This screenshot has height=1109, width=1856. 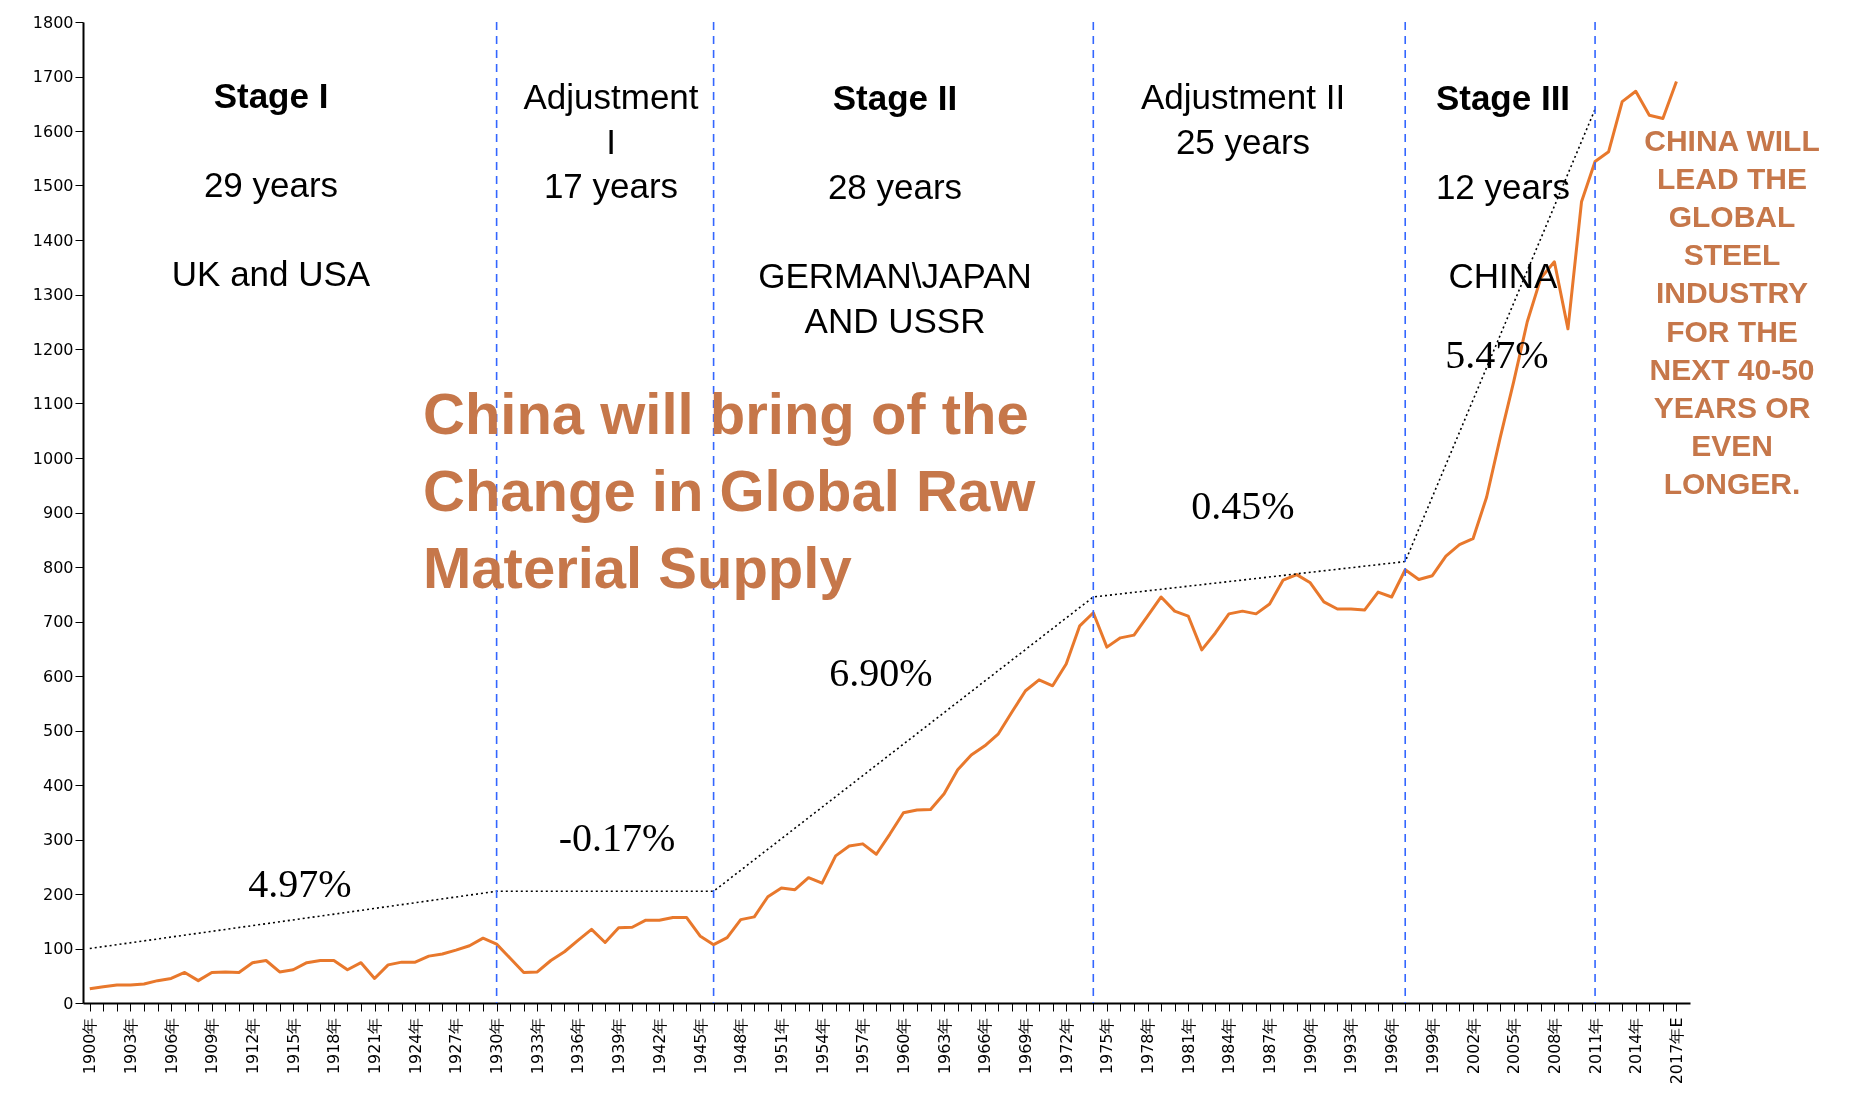 What do you see at coordinates (1188, 1046) in the screenshot?
I see `x-tick-label: 1981年` at bounding box center [1188, 1046].